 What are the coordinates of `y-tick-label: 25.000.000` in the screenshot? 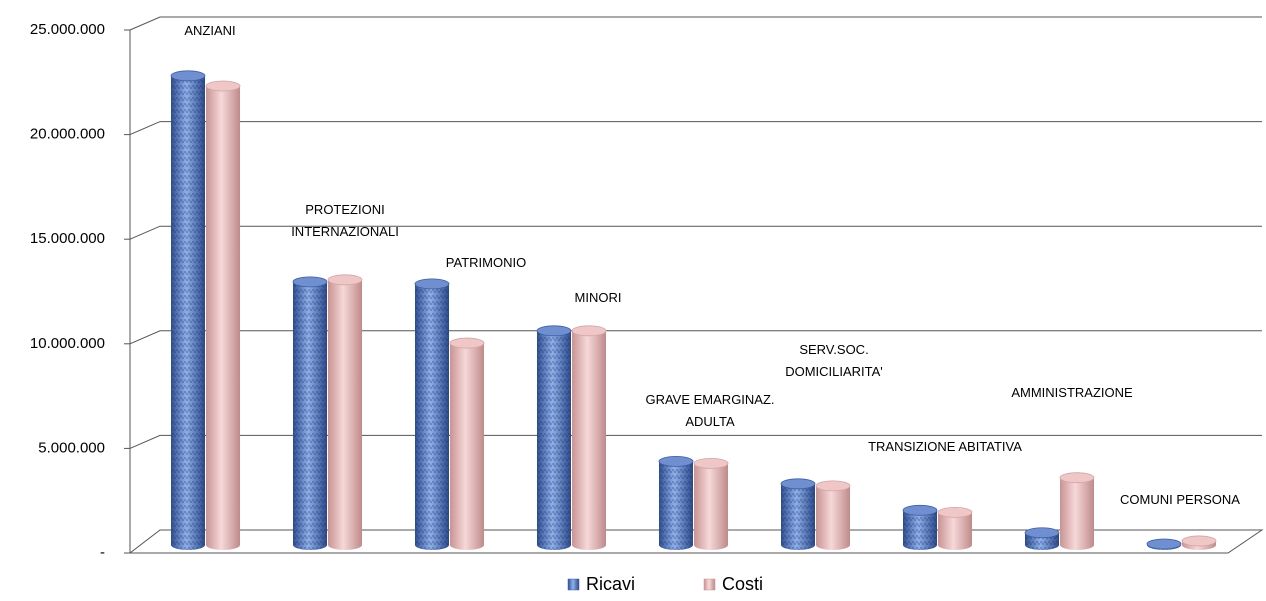 It's located at (67, 29).